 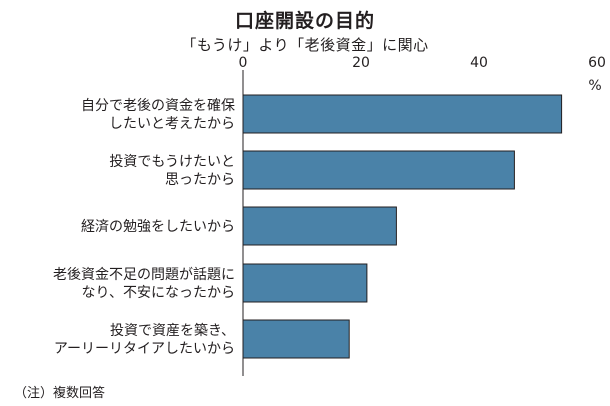 I want to click on category-label-2: 経済の勉強をしたいから, so click(x=158, y=227).